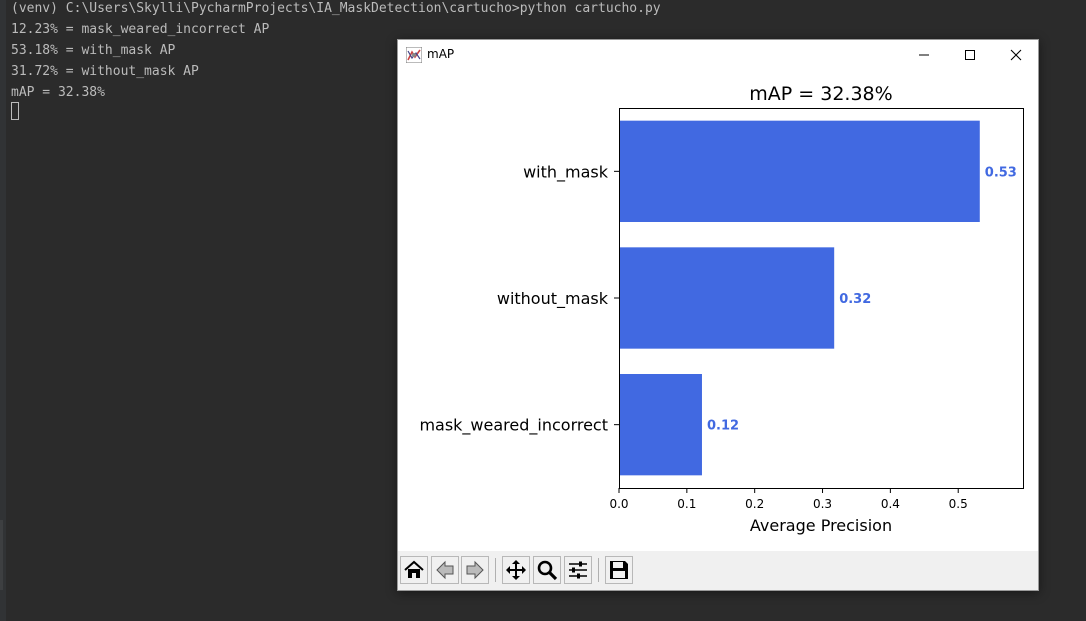 This screenshot has width=1086, height=621. Describe the element at coordinates (660, 425) in the screenshot. I see `bar-mask_weared_incorrect` at that location.